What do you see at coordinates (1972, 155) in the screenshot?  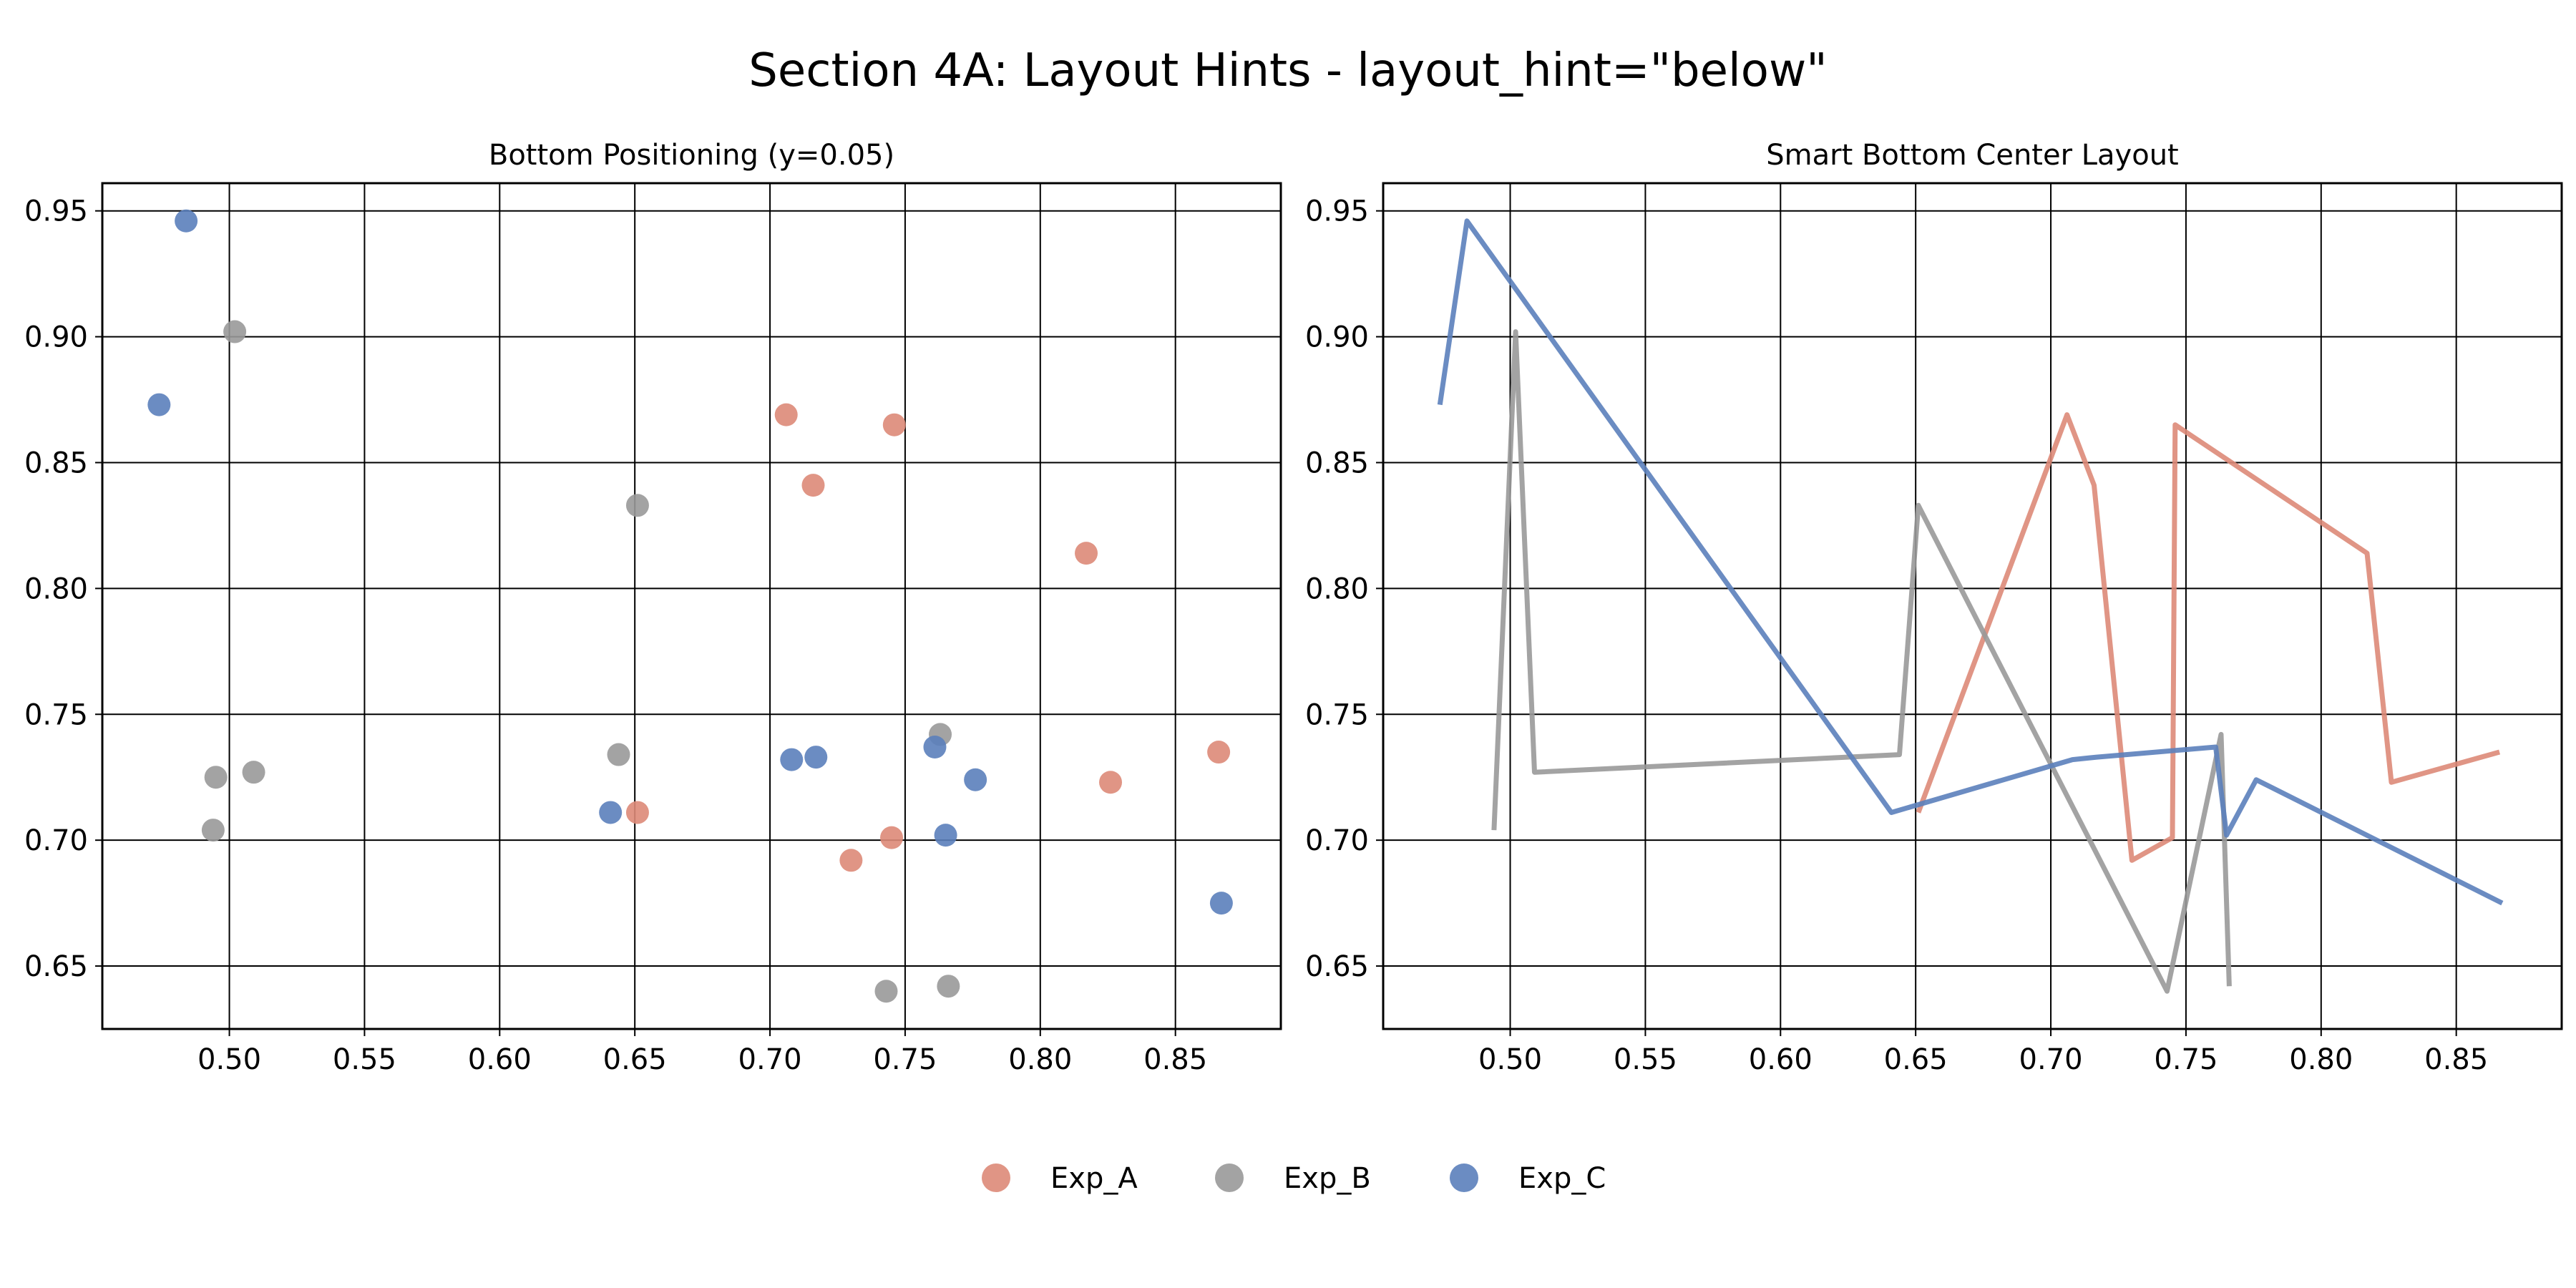 I see `panel-title: Smart Bottom Center Layout` at bounding box center [1972, 155].